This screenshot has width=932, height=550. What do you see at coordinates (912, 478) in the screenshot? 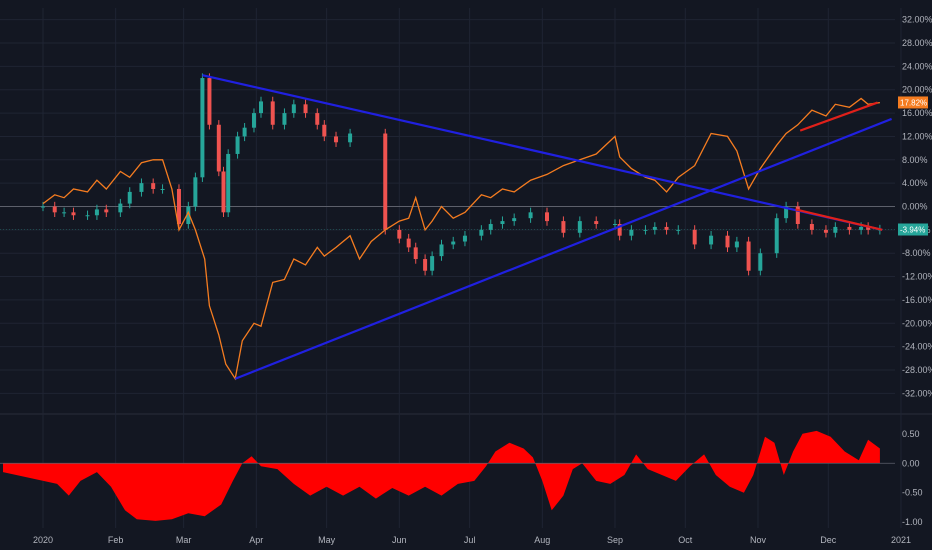
I see `oscillator-y-axis: 0.50 0.00 -0.50 -1.00` at bounding box center [912, 478].